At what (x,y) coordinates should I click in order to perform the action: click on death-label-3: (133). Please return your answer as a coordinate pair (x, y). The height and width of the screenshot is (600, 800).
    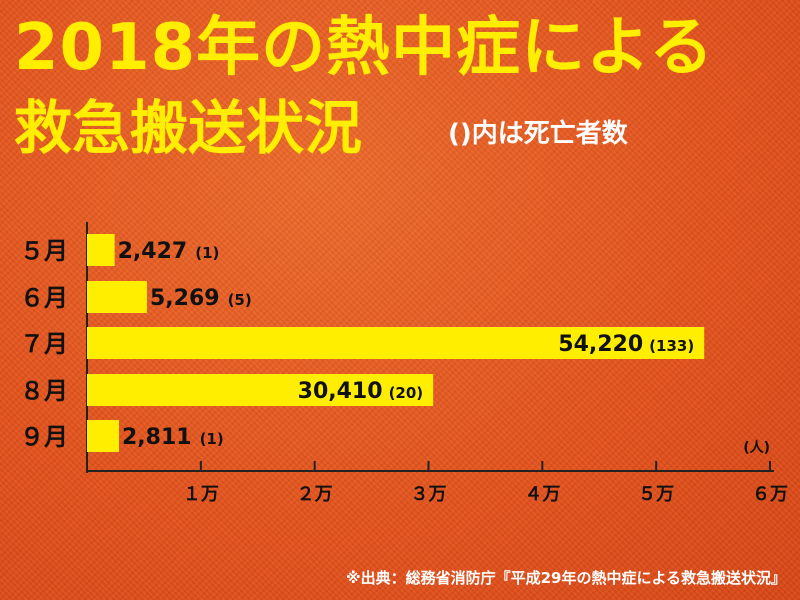
    Looking at the image, I should click on (671, 346).